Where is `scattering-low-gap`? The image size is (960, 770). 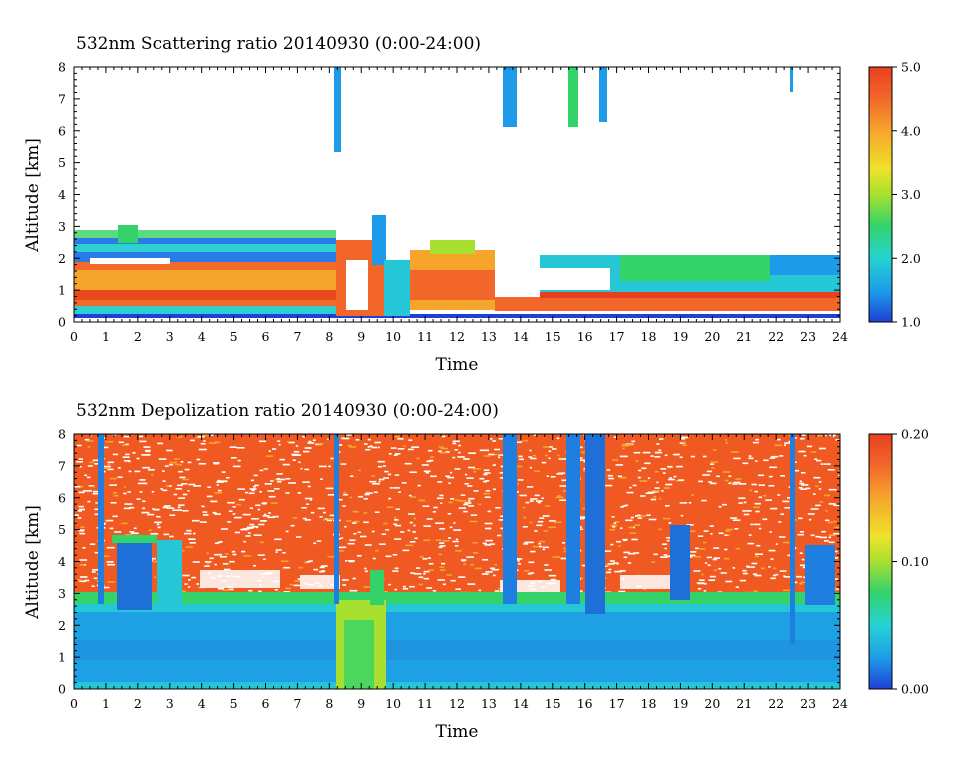
scattering-low-gap is located at coordinates (517, 279).